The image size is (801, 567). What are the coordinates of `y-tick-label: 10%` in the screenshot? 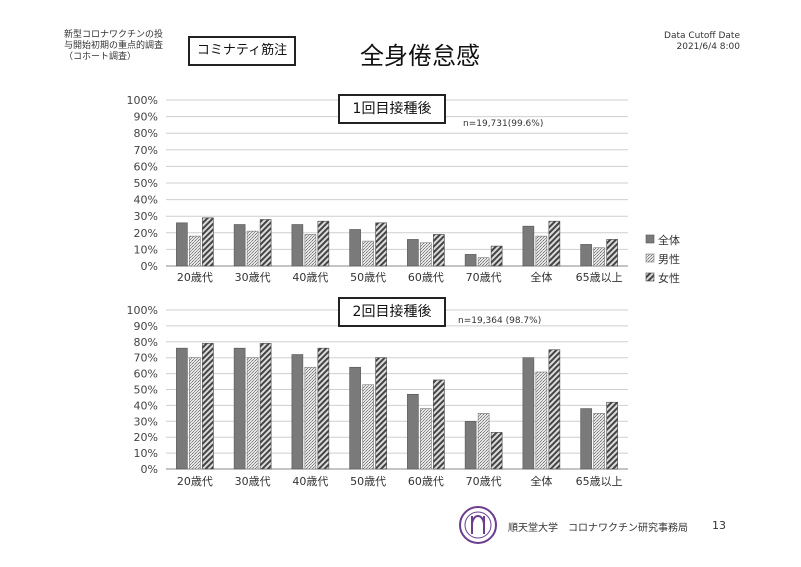 It's located at (146, 453).